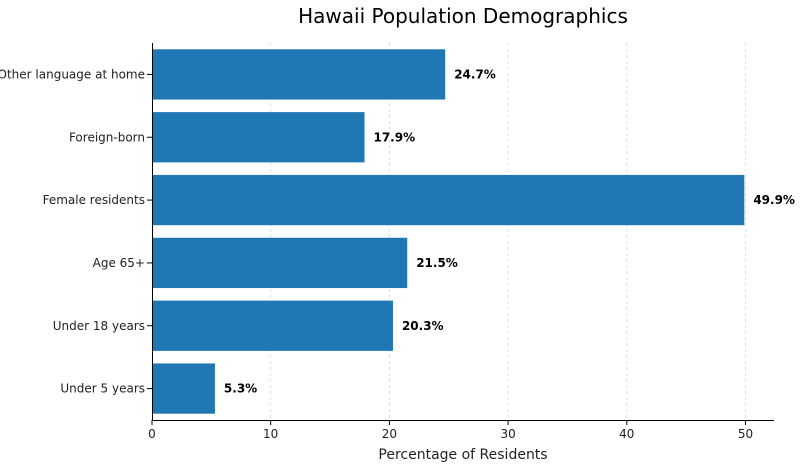 This screenshot has height=469, width=800. What do you see at coordinates (437, 263) in the screenshot?
I see `data-label: 21.5%` at bounding box center [437, 263].